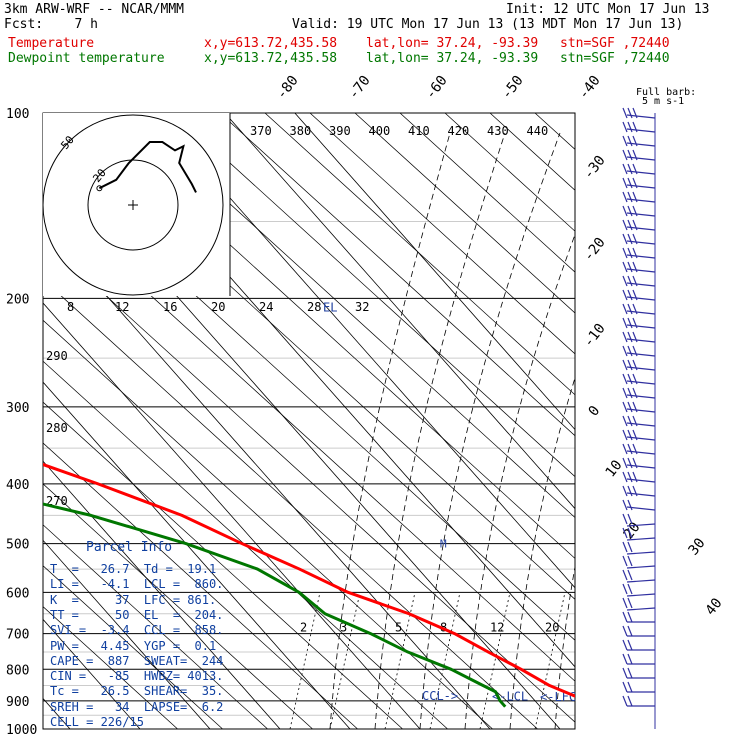 The width and height of the screenshot is (740, 740). What do you see at coordinates (340, 131) in the screenshot?
I see `theta-label: 390` at bounding box center [340, 131].